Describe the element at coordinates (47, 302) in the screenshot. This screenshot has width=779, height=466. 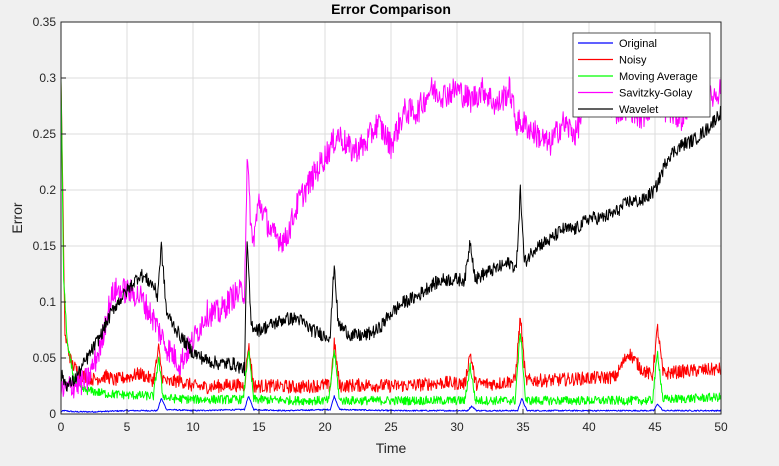
I see `y-tick-label-2: 0.1` at that location.